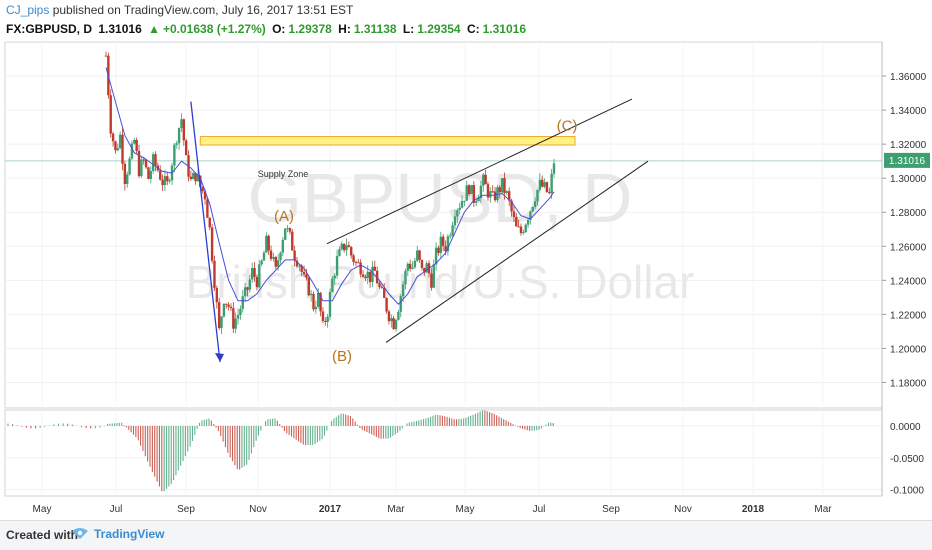 The image size is (932, 550). I want to click on wave-c-label: (C), so click(567, 126).